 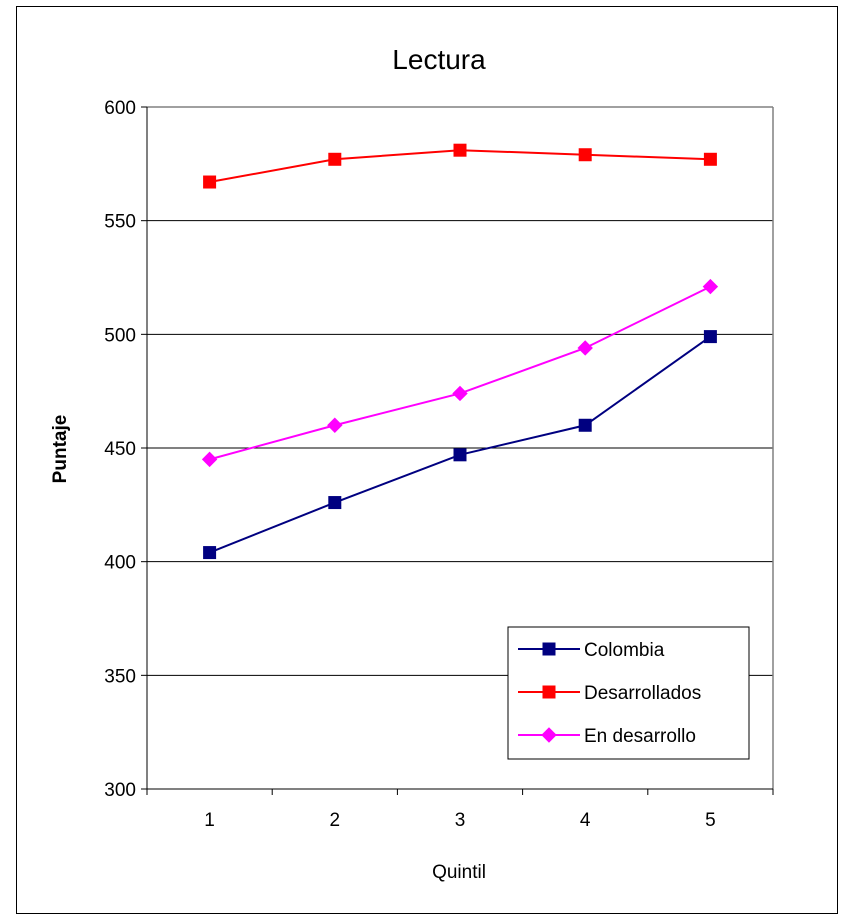 I want to click on y-tick-label: 600, so click(x=120, y=108).